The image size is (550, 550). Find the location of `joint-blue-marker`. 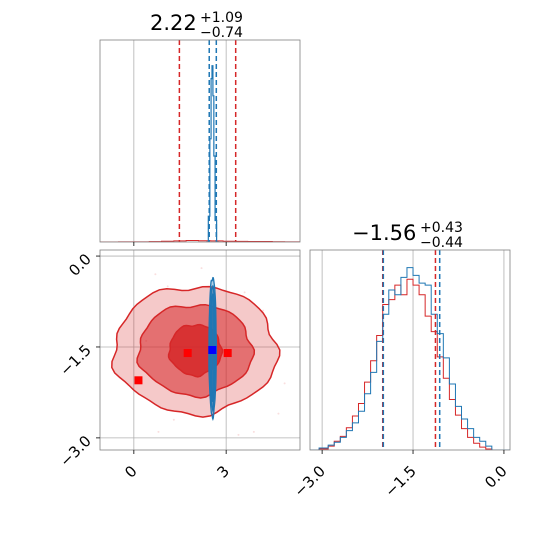

joint-blue-marker is located at coordinates (212, 350).